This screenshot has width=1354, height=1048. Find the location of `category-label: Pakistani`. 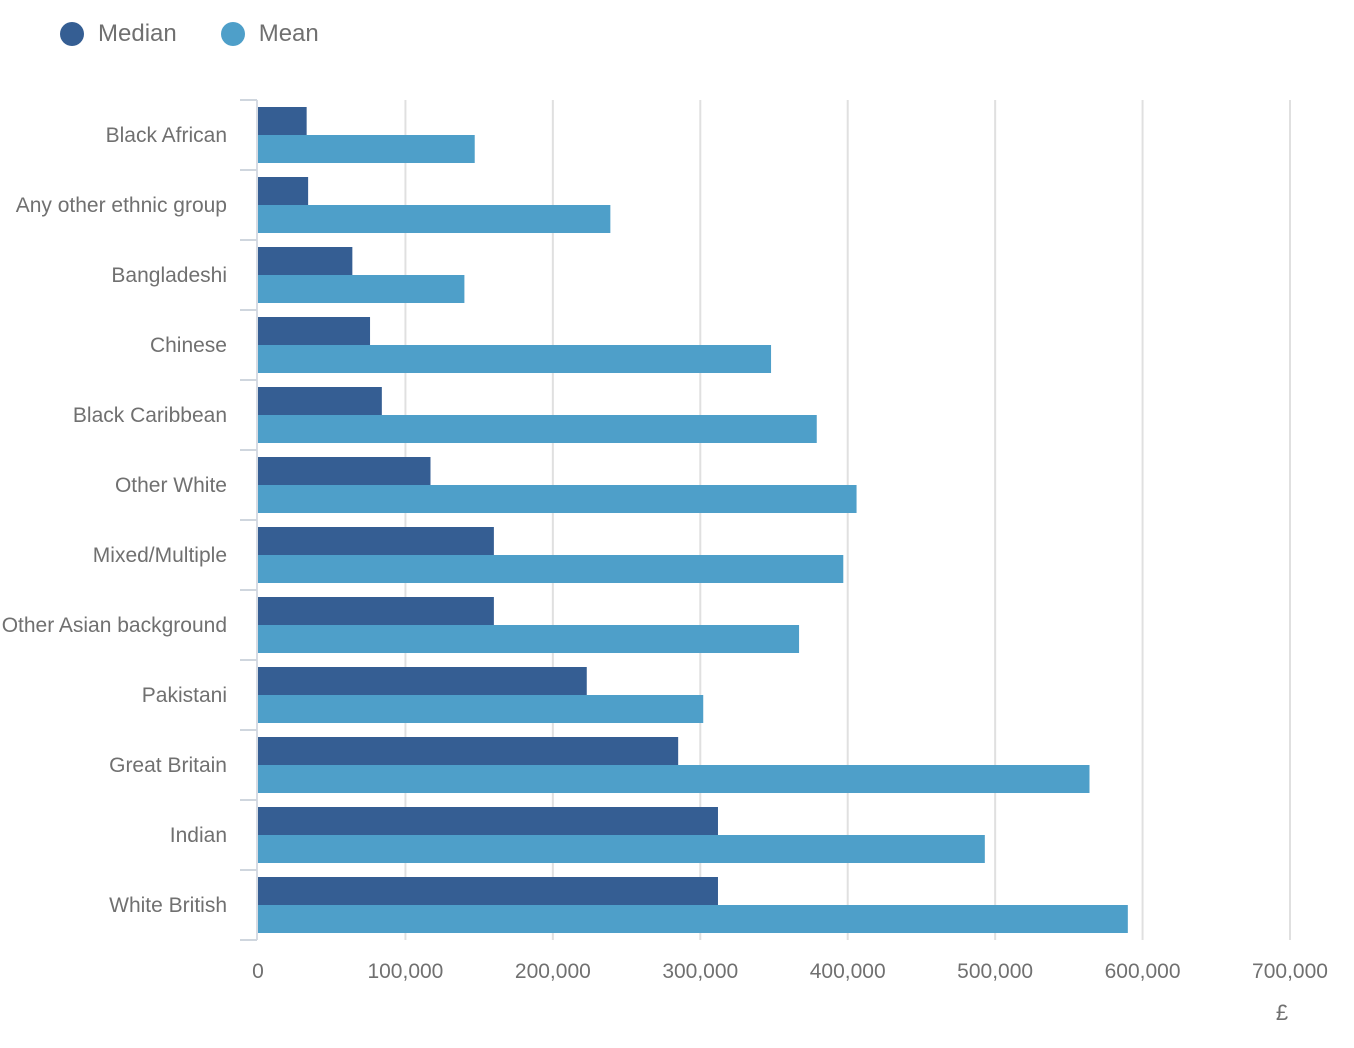

category-label: Pakistani is located at coordinates (184, 695).